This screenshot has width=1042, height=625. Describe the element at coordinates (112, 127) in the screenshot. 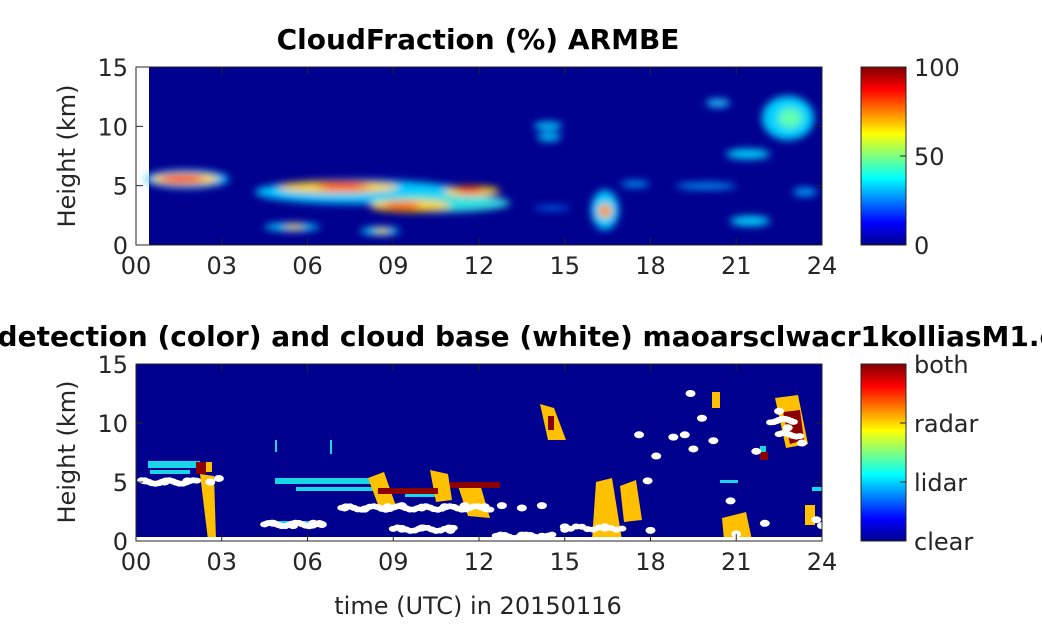

I see `y-tick-label: 10` at that location.